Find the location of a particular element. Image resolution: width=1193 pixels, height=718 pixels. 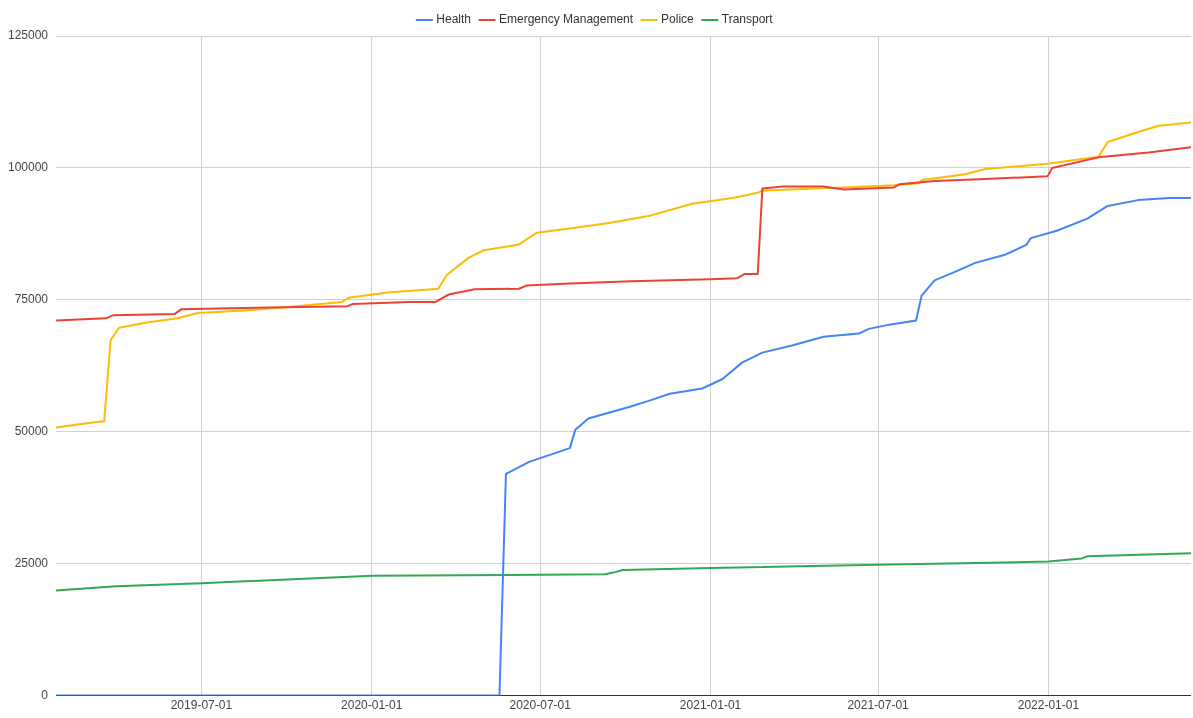

y-tick-label: 50000 is located at coordinates (31, 431).